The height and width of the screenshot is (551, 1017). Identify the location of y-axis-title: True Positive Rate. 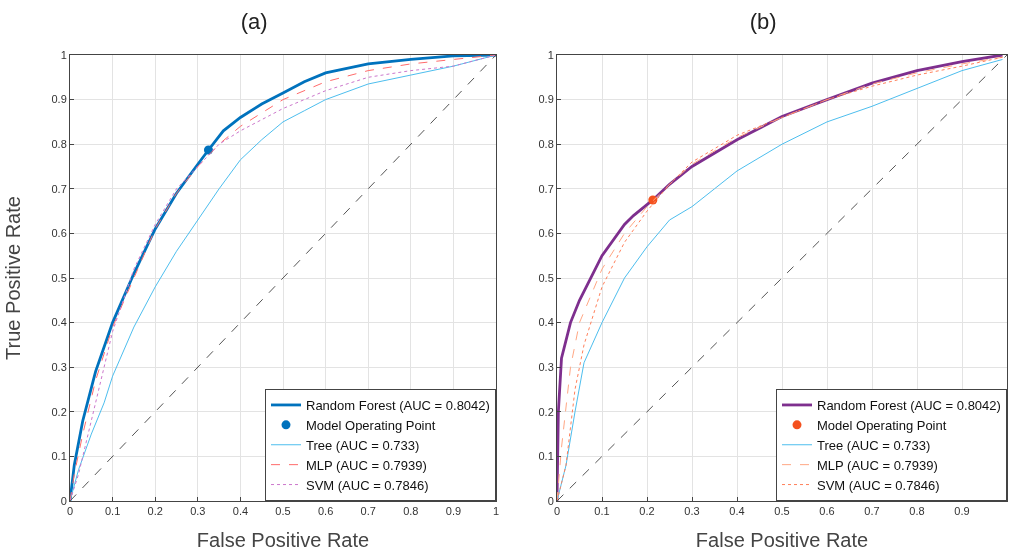
(13, 278).